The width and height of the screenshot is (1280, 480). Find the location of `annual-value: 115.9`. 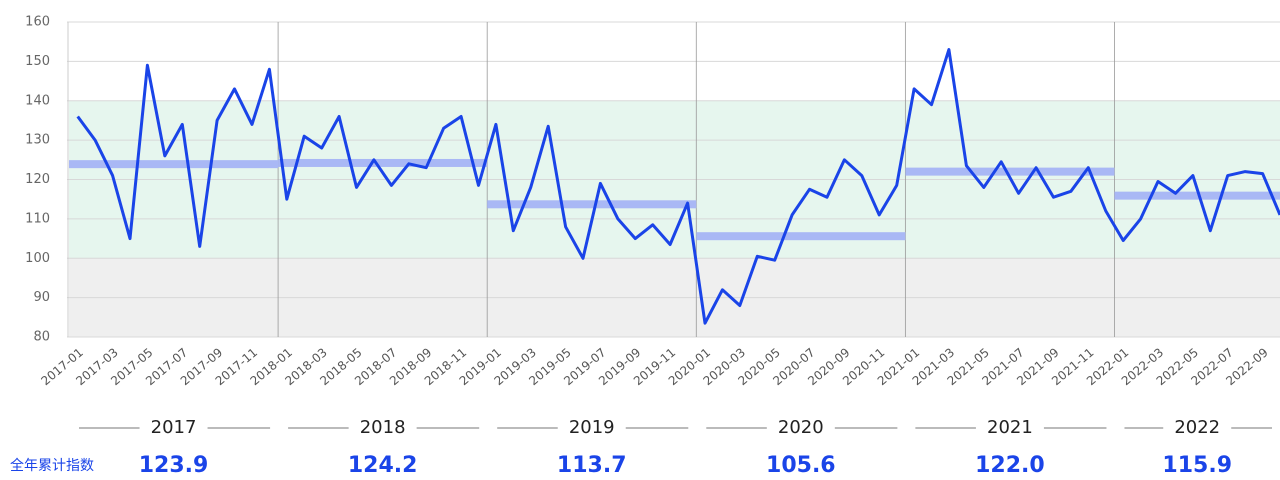

annual-value: 115.9 is located at coordinates (1197, 465).